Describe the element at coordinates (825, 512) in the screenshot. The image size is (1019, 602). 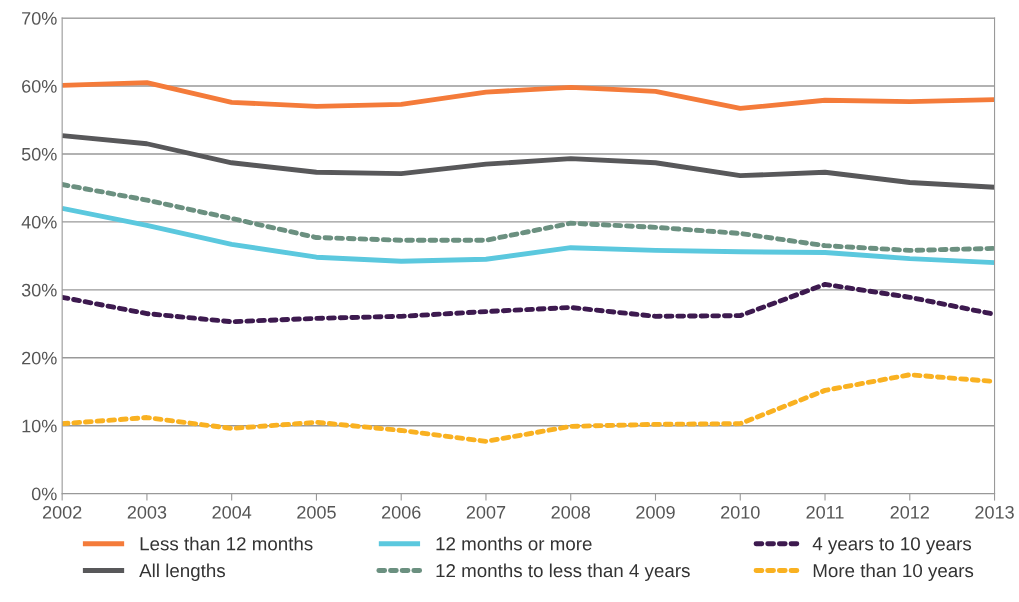
I see `x-tick-label: 2011` at that location.